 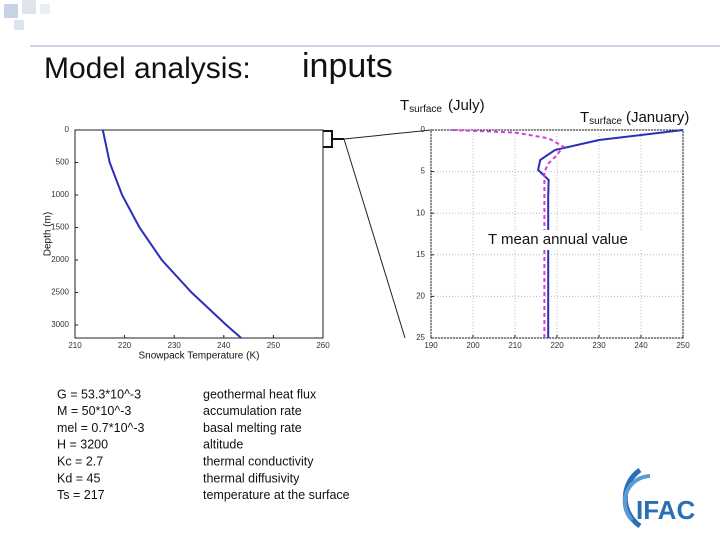 I want to click on annotation-bg, so click(x=570, y=240).